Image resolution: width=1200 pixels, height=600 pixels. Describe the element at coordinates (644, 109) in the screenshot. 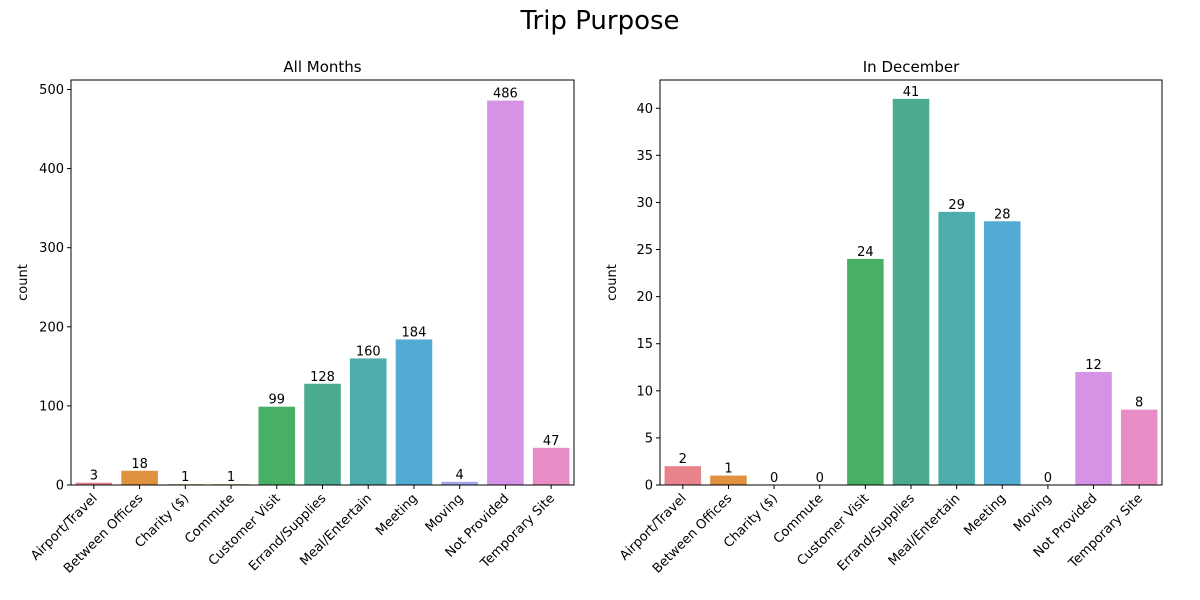

I see `y-tick-label: 40` at that location.